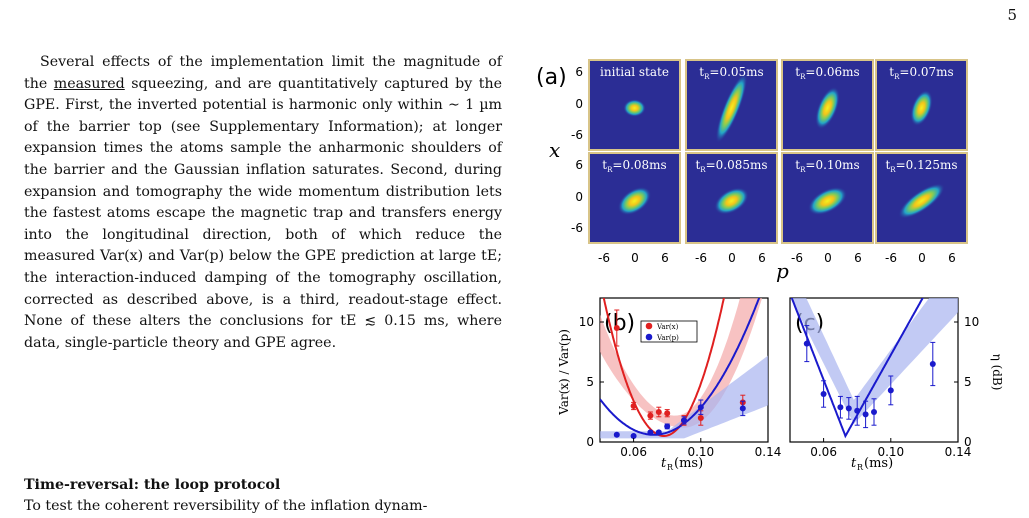 This screenshot has height=518, width=1029. I want to click on legend-varp-marker, so click(649, 337).